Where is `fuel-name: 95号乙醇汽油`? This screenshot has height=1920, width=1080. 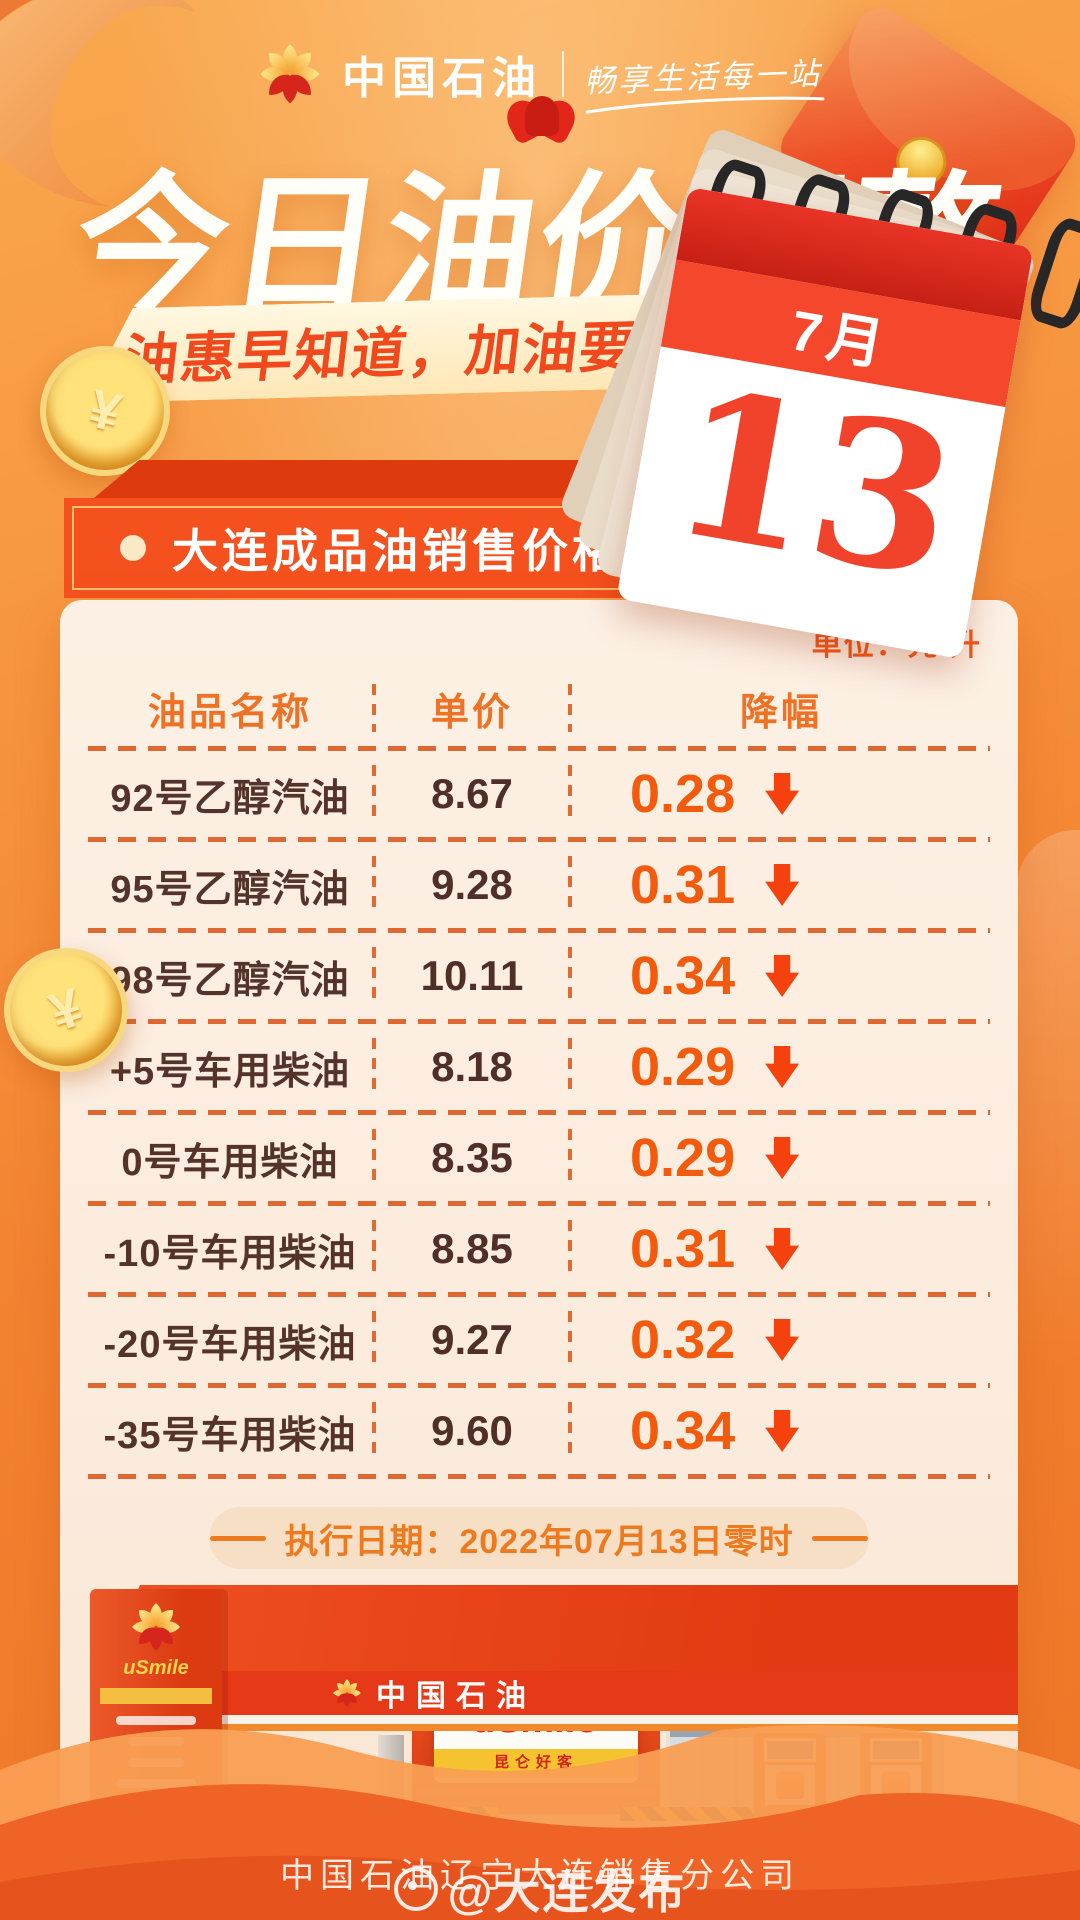
fuel-name: 95号乙醇汽油 is located at coordinates (230, 889).